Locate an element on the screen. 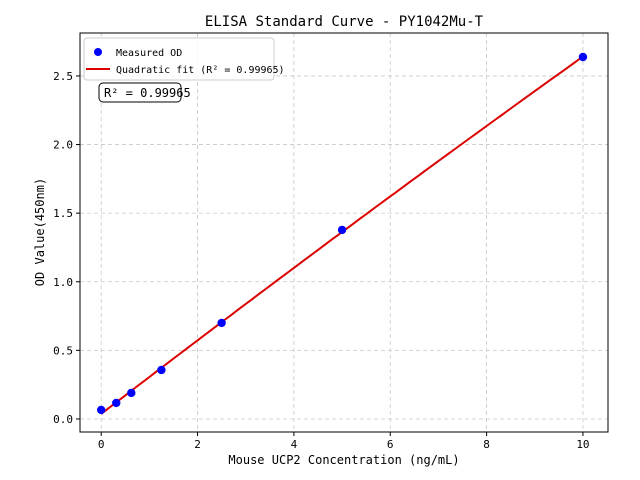 This screenshot has width=640, height=480. r2-annotation: R² = 0.99965 is located at coordinates (144, 92).